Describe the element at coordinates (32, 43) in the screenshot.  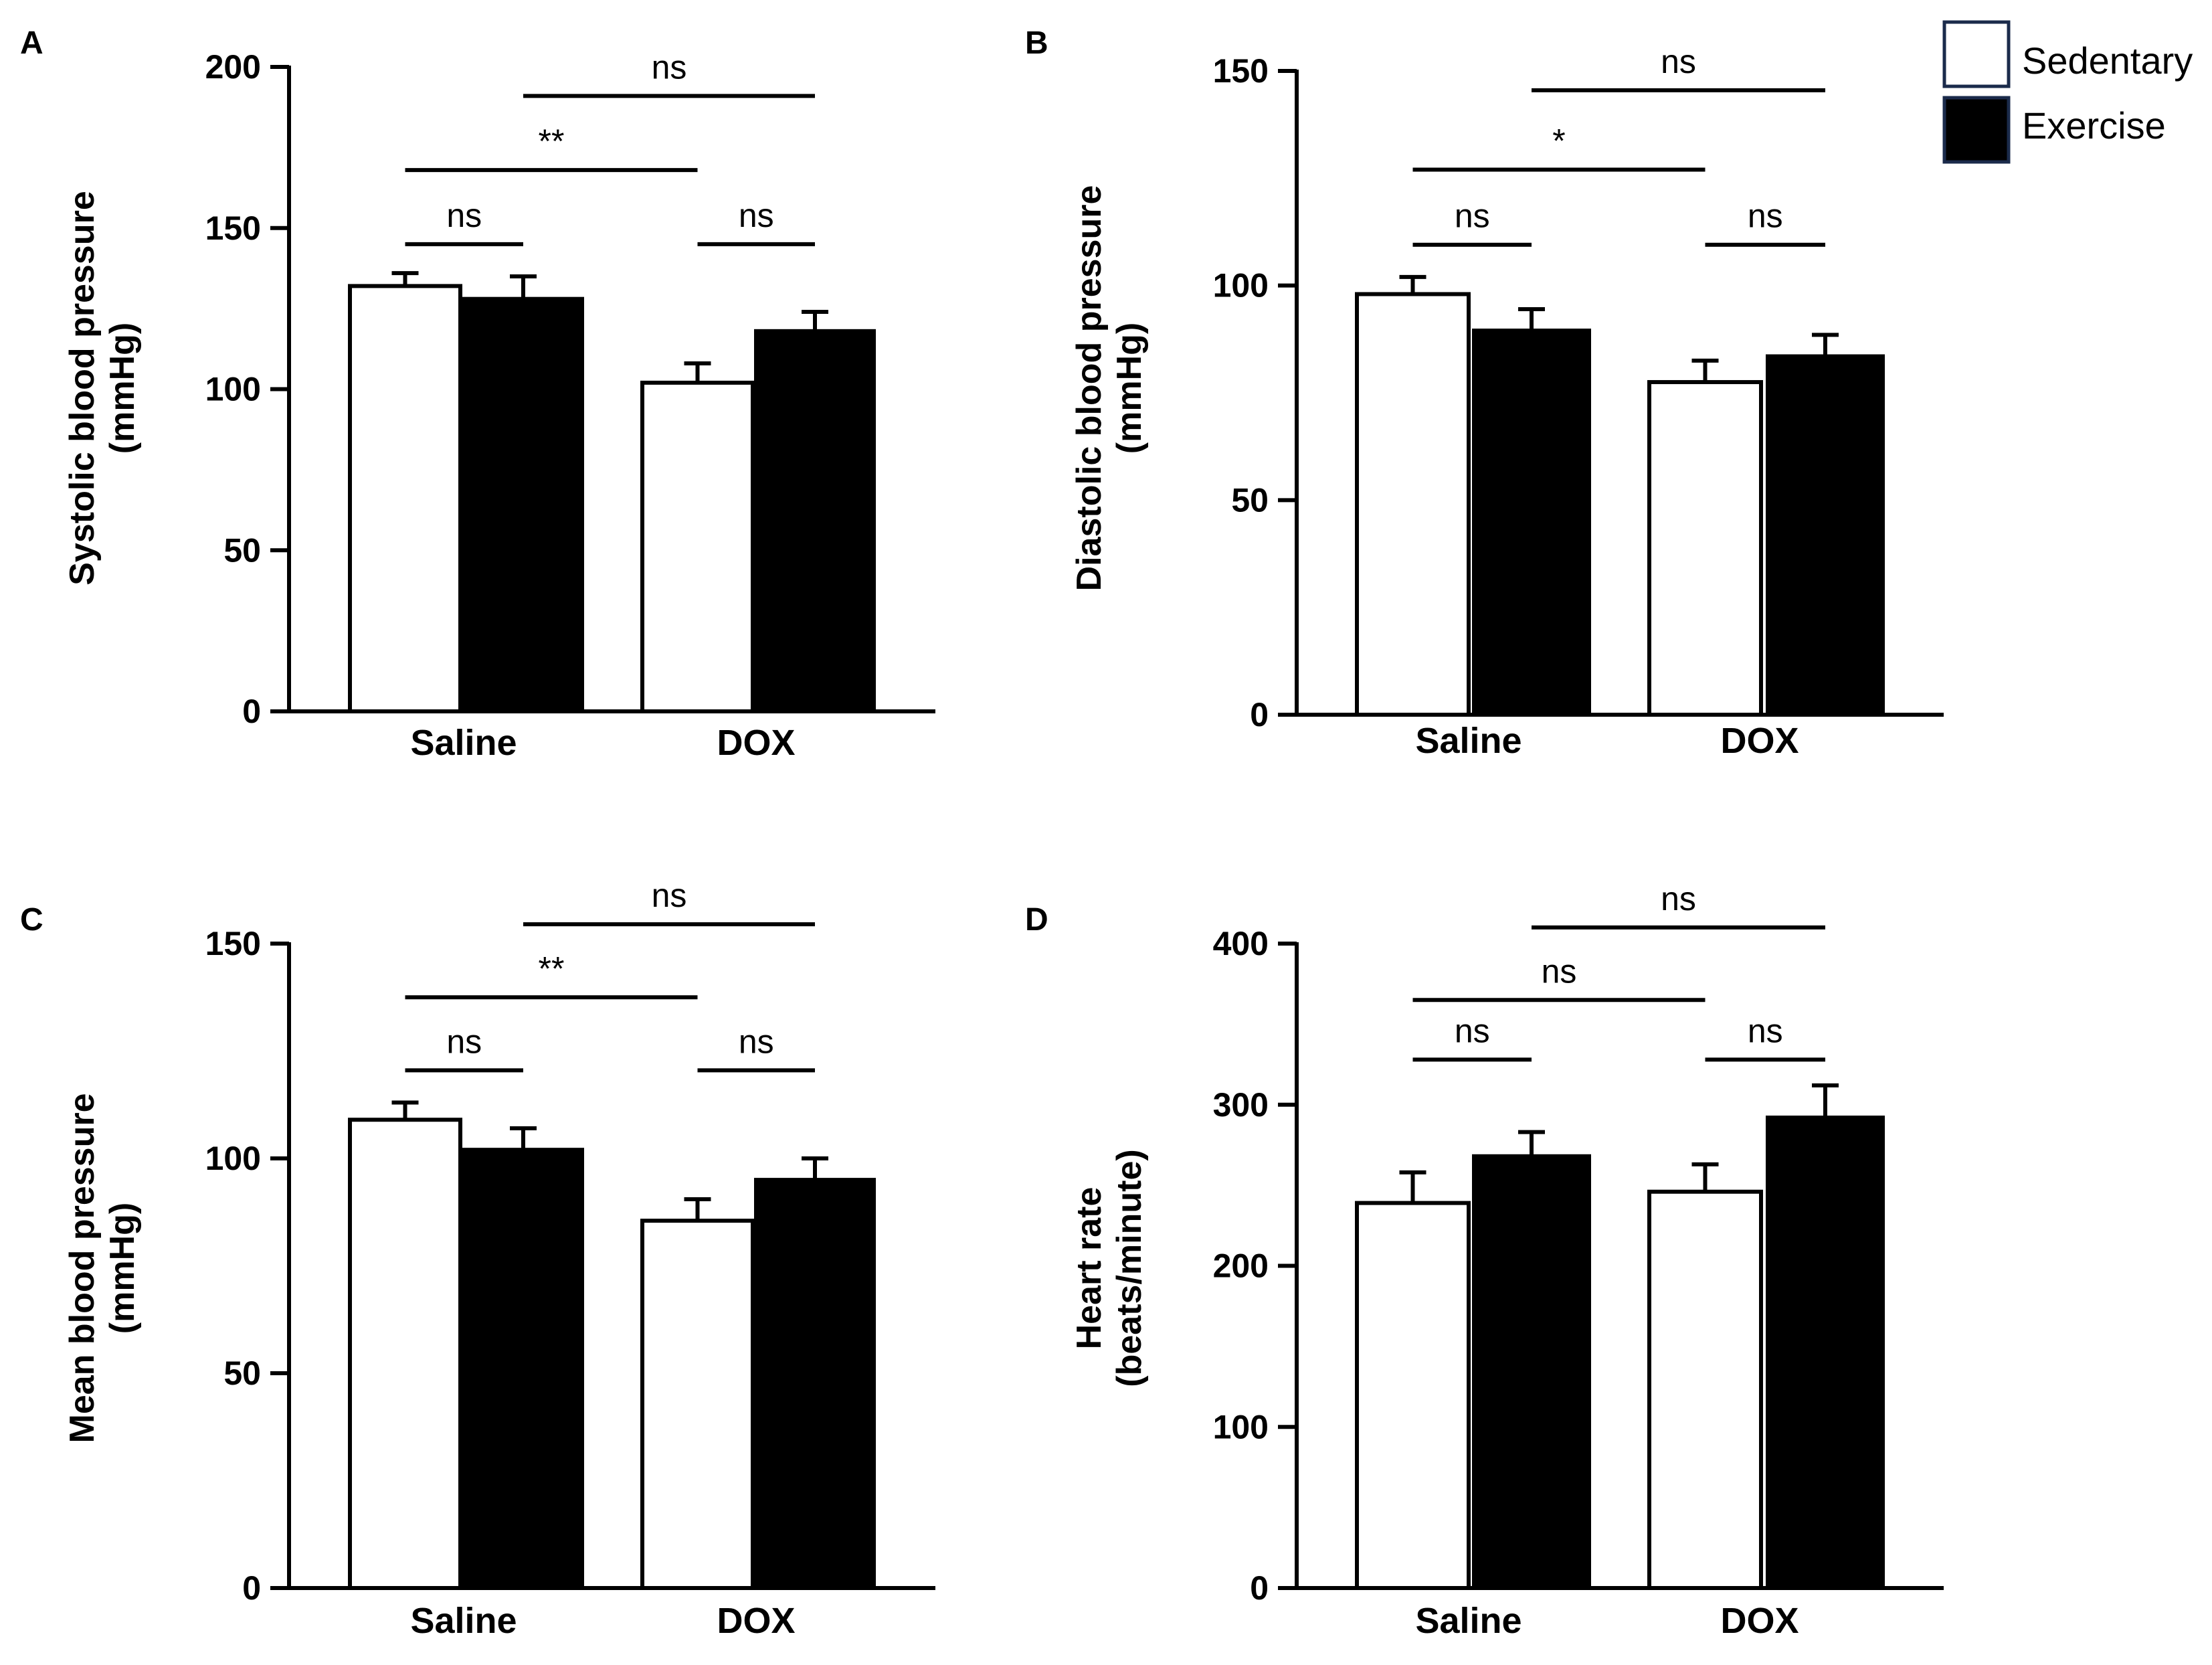
I see `panel-letter-a: A` at that location.